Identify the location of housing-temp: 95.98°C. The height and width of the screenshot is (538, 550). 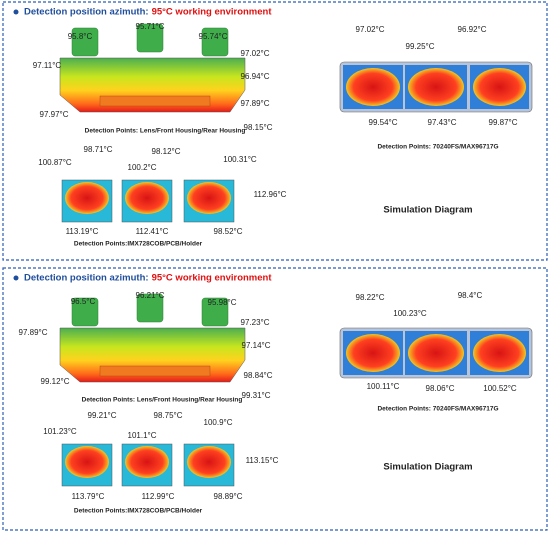
(222, 302).